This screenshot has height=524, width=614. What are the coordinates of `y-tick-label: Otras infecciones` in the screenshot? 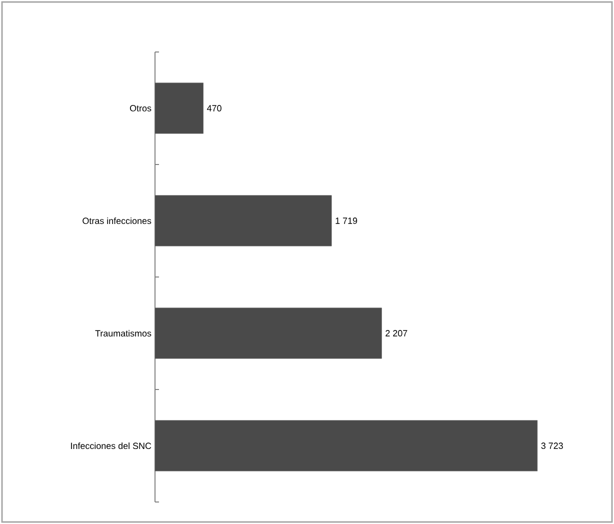 It's located at (117, 220).